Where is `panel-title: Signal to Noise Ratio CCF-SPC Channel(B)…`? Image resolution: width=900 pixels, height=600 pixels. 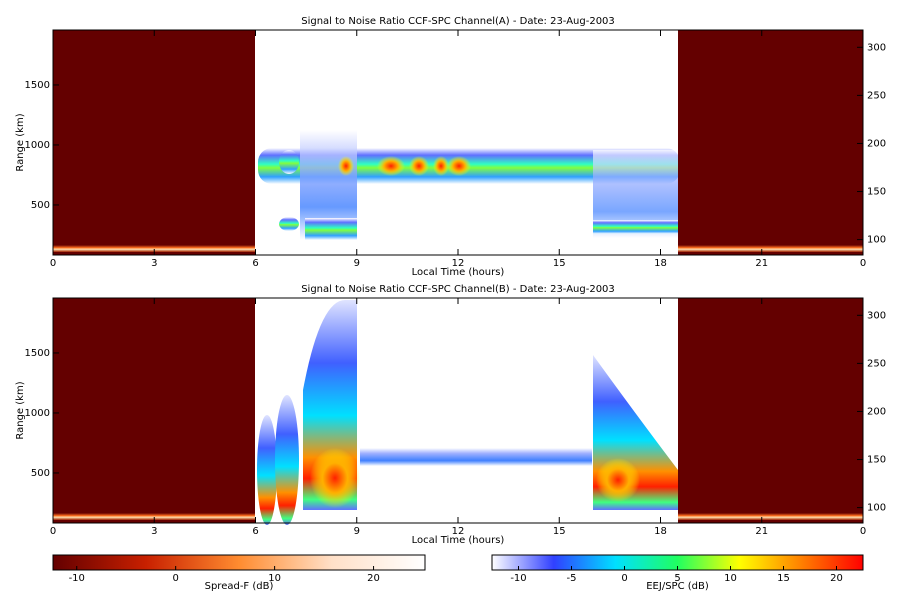 panel-title: Signal to Noise Ratio CCF-SPC Channel(B)… is located at coordinates (458, 289).